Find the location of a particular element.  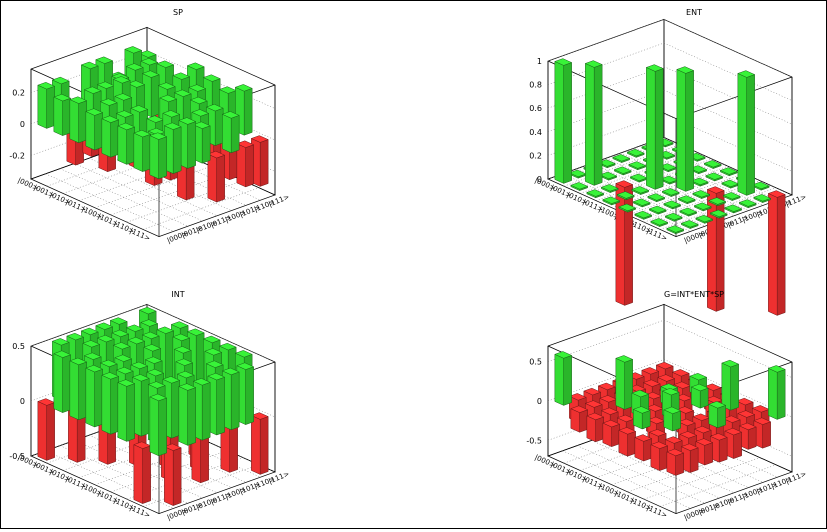

box-top-edge is located at coordinates (734, 97).